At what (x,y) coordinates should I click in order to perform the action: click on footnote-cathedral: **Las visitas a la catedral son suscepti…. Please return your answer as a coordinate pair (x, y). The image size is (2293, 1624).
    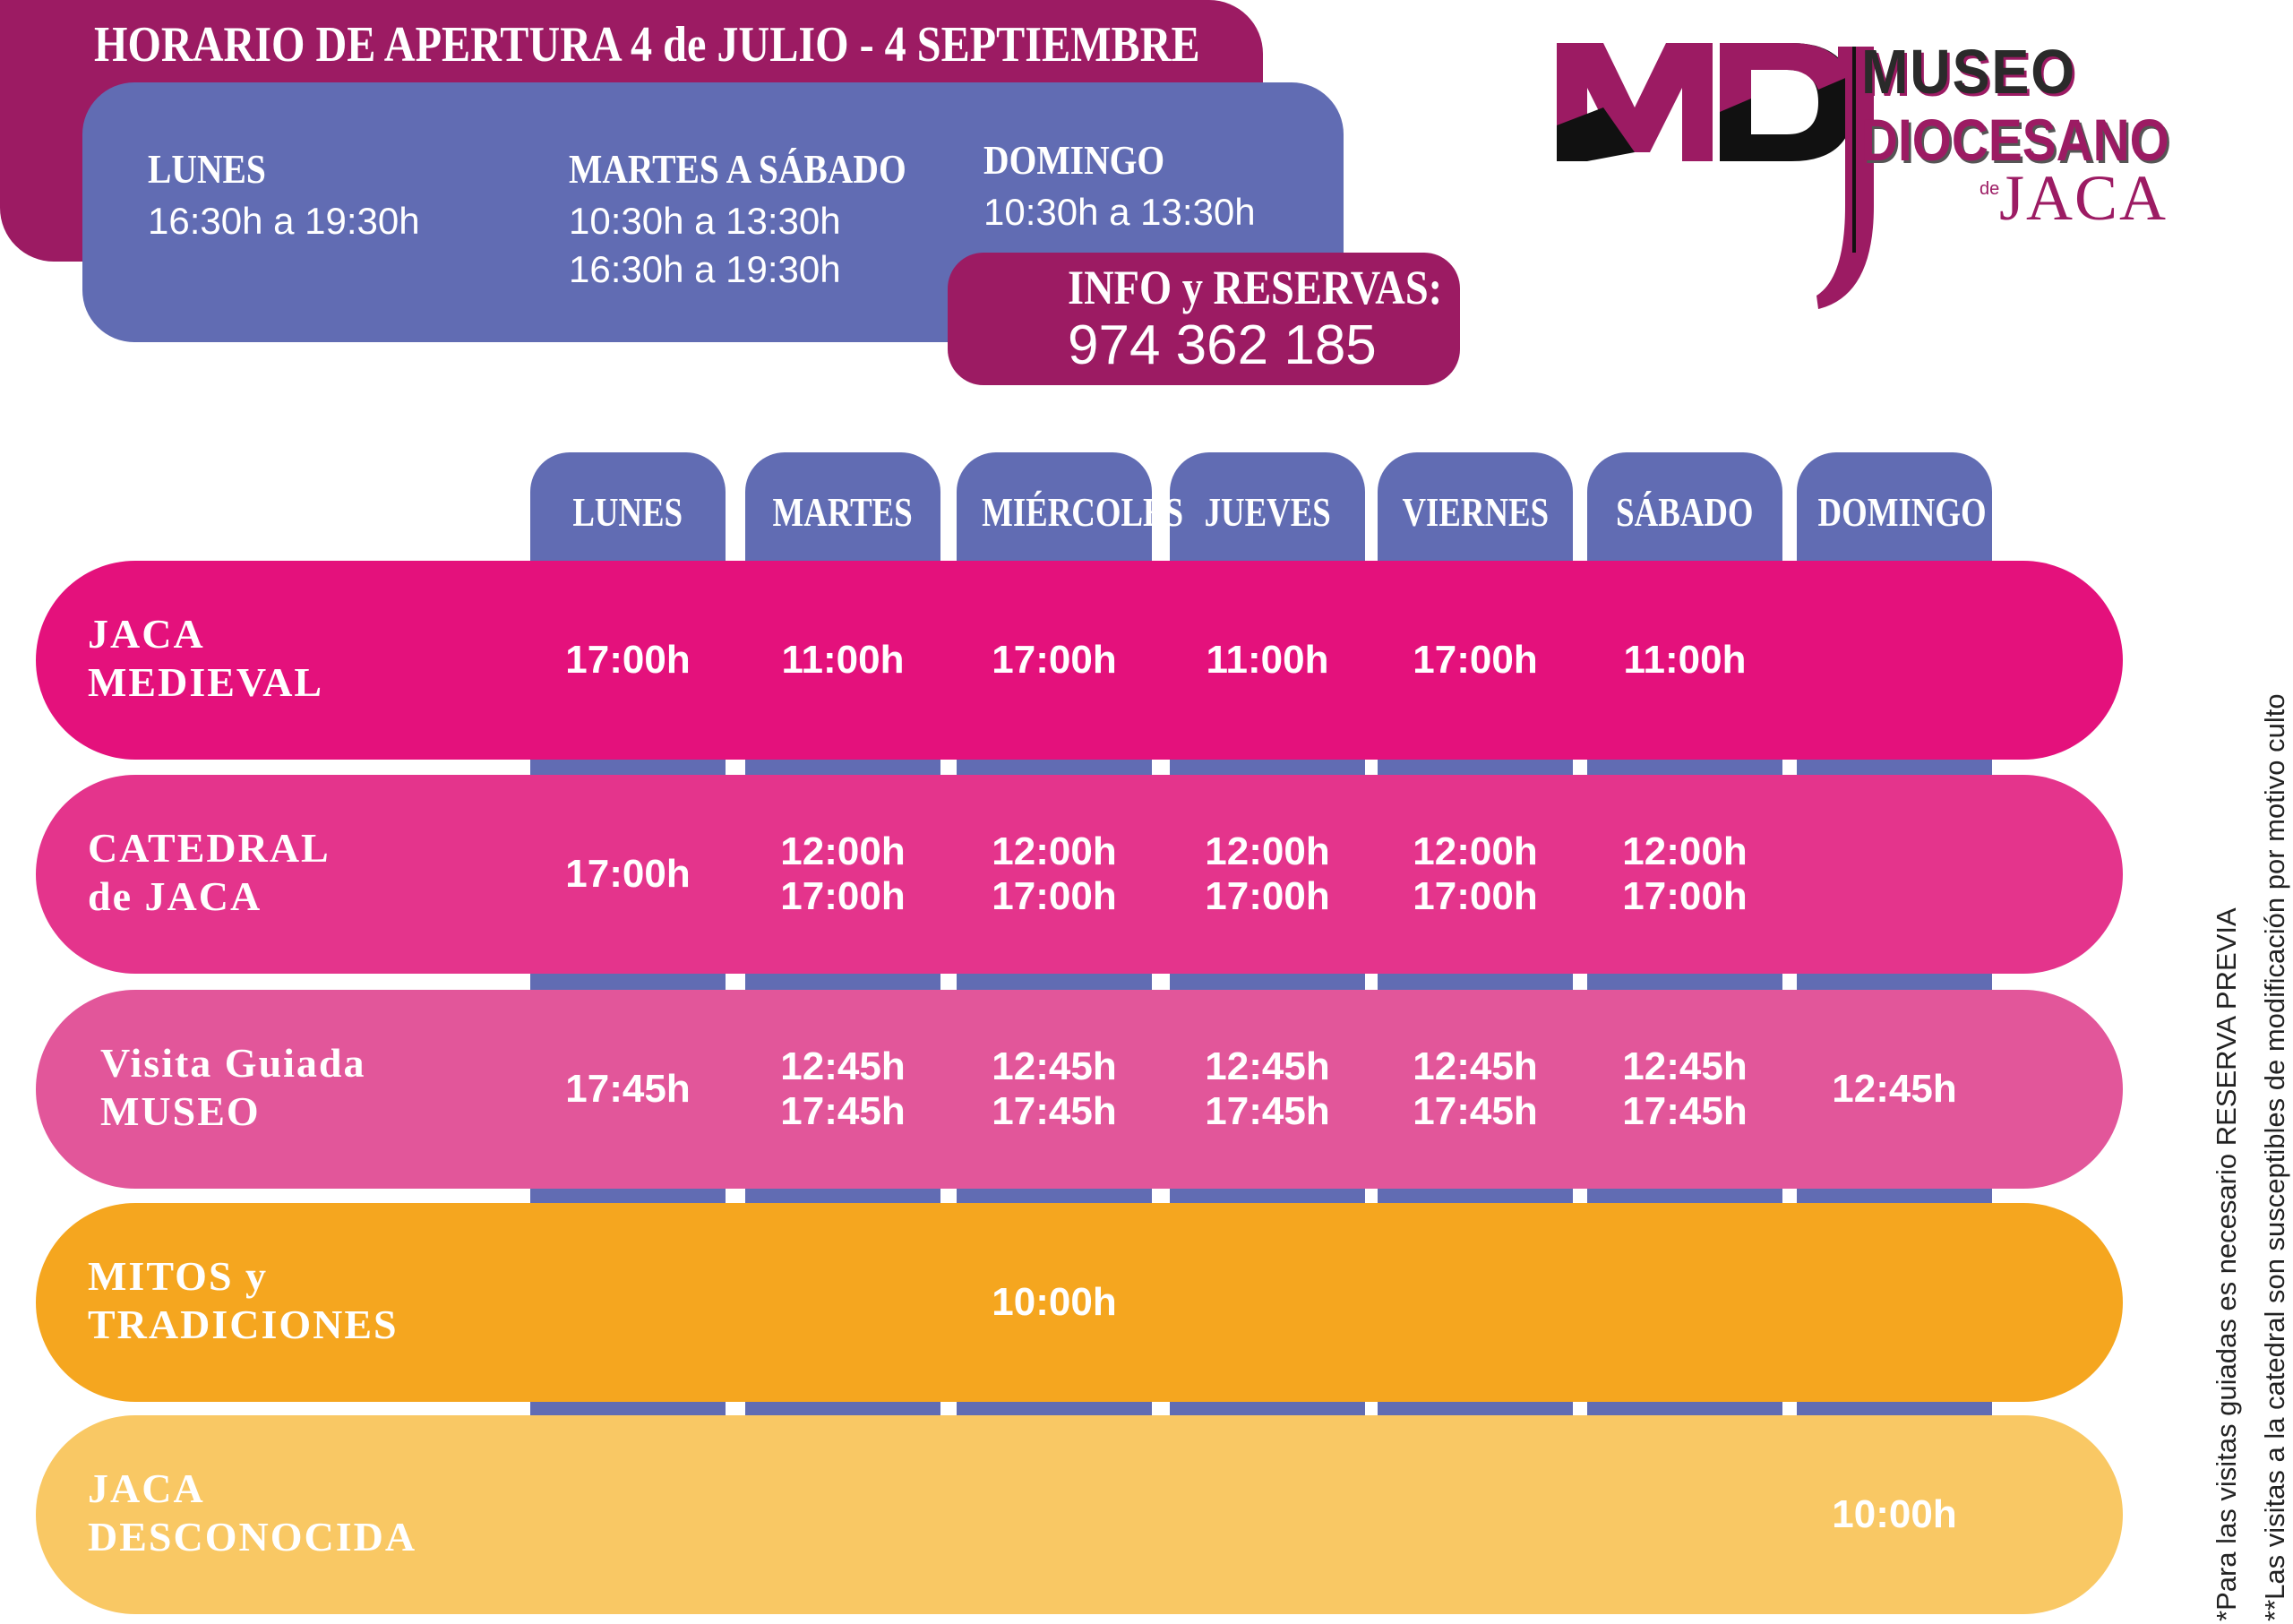
    Looking at the image, I should click on (2274, 1157).